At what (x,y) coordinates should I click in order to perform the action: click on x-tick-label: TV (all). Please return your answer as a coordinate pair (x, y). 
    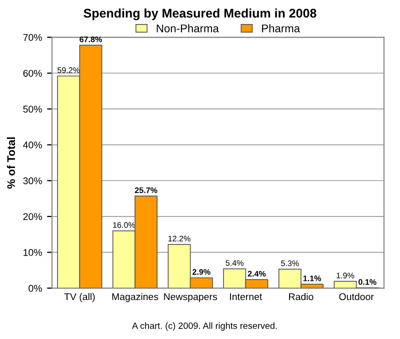
    Looking at the image, I should click on (79, 297).